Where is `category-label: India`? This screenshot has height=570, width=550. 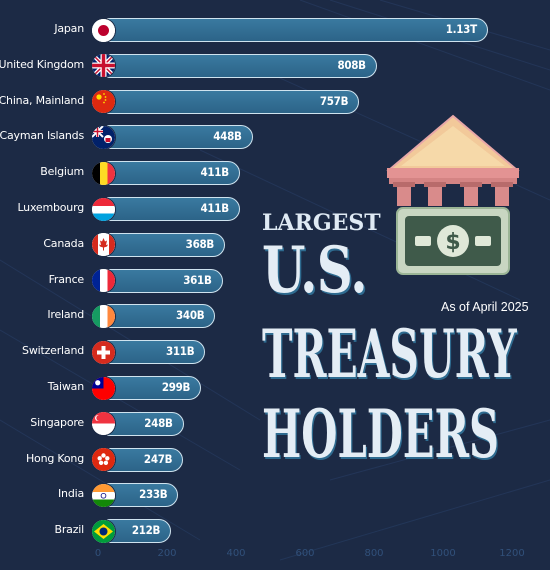
category-label: India is located at coordinates (71, 494).